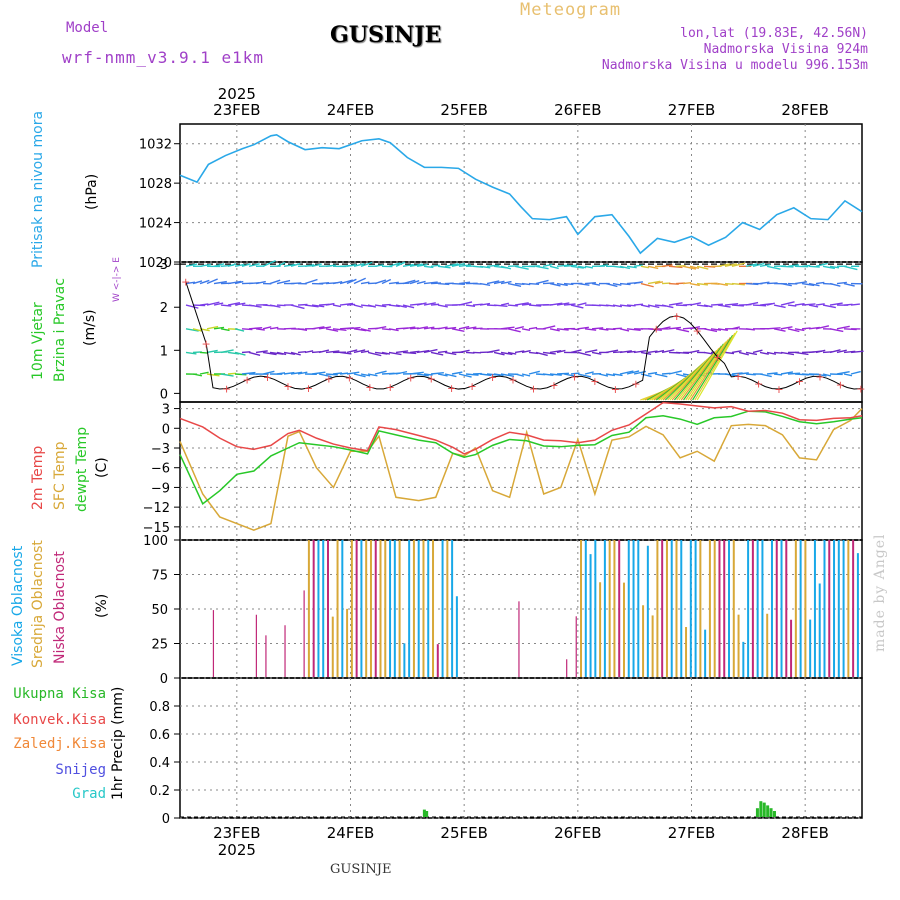 The width and height of the screenshot is (900, 900). I want to click on legend-total-rain: Ukupna Kisa, so click(59, 694).